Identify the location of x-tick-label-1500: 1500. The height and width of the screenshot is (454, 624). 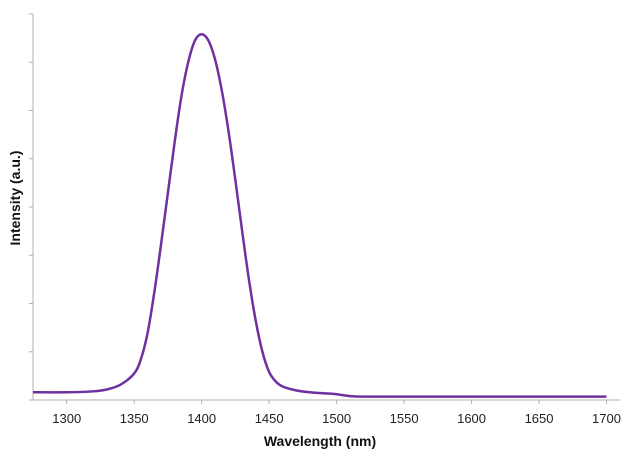
(336, 418).